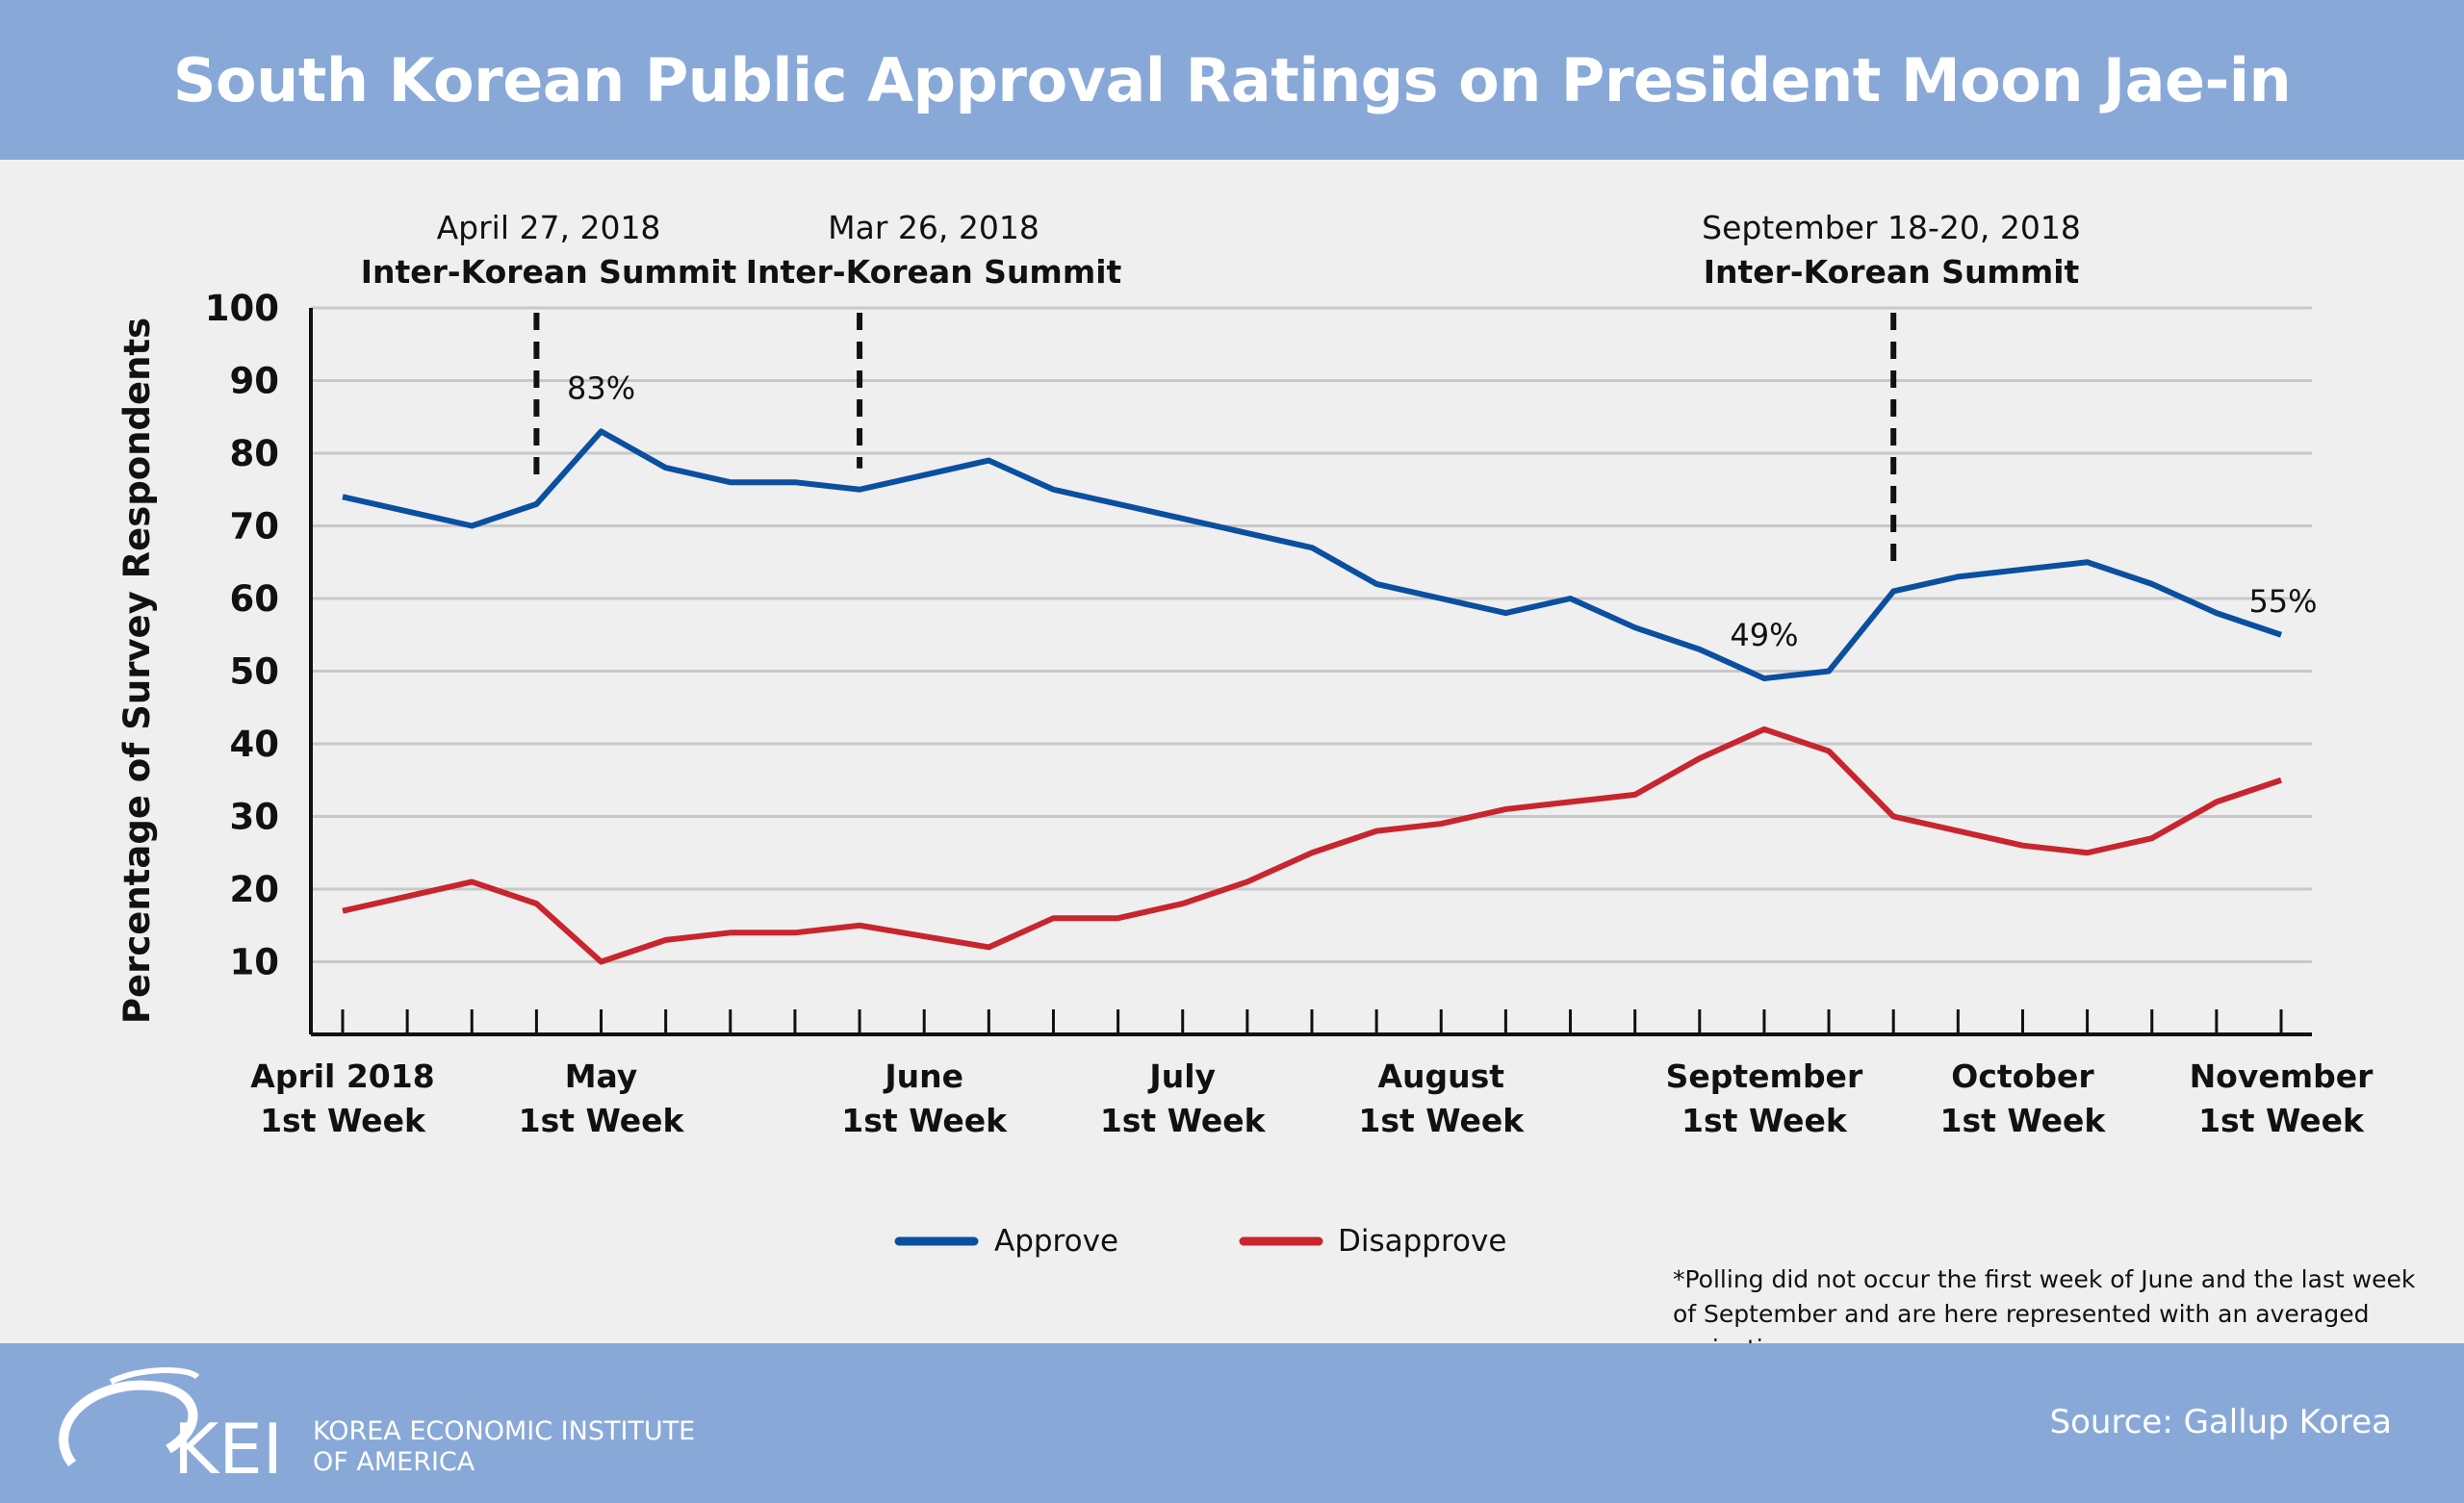 The image size is (2464, 1503). Describe the element at coordinates (255, 962) in the screenshot. I see `y-tick-label: 10` at that location.